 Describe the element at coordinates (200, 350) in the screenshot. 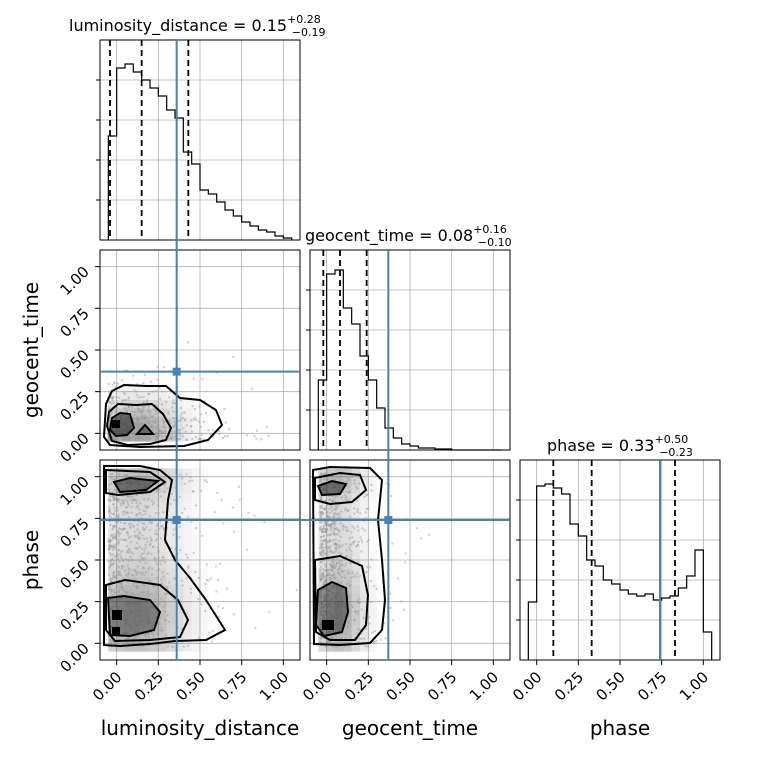

I see `scatter-panel-geocent-vs-luminosity` at that location.